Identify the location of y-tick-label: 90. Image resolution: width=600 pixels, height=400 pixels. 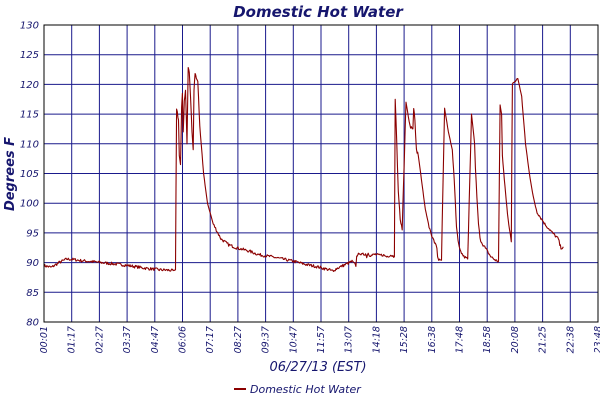
(32, 263).